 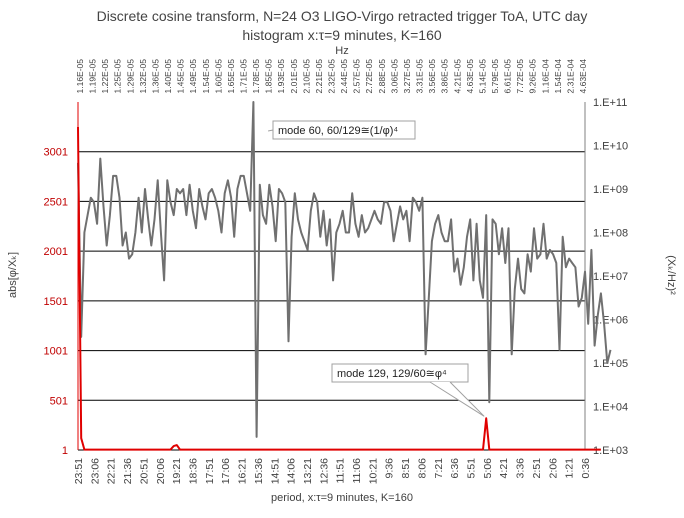 What do you see at coordinates (610, 277) in the screenshot?
I see `y-right-tick-label: 1.E+07` at bounding box center [610, 277].